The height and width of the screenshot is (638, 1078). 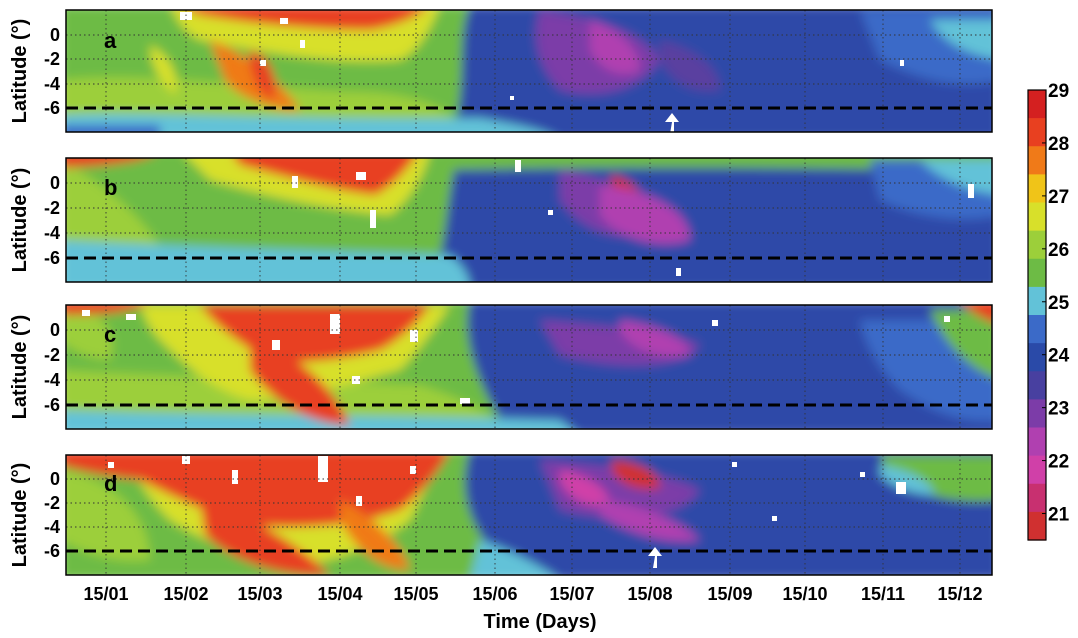 I want to click on x-tick-label: 15/01, so click(x=105, y=594).